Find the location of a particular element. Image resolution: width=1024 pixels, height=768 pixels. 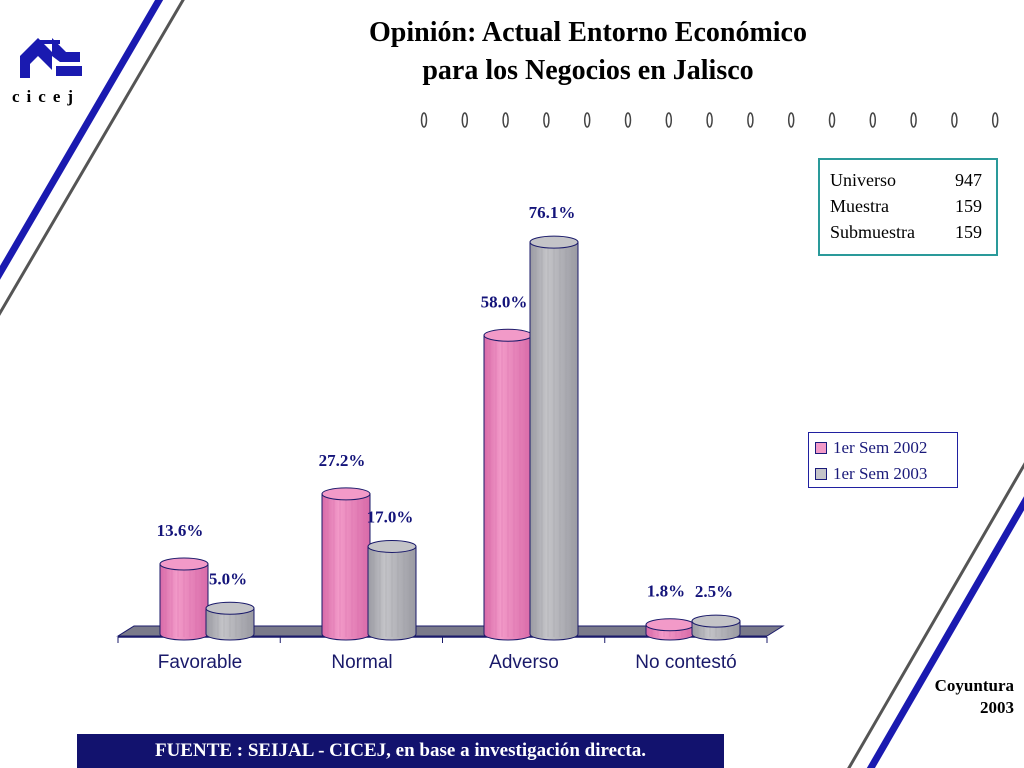

title-line-1: Opinión: Actual Entorno Económico is located at coordinates (588, 32).